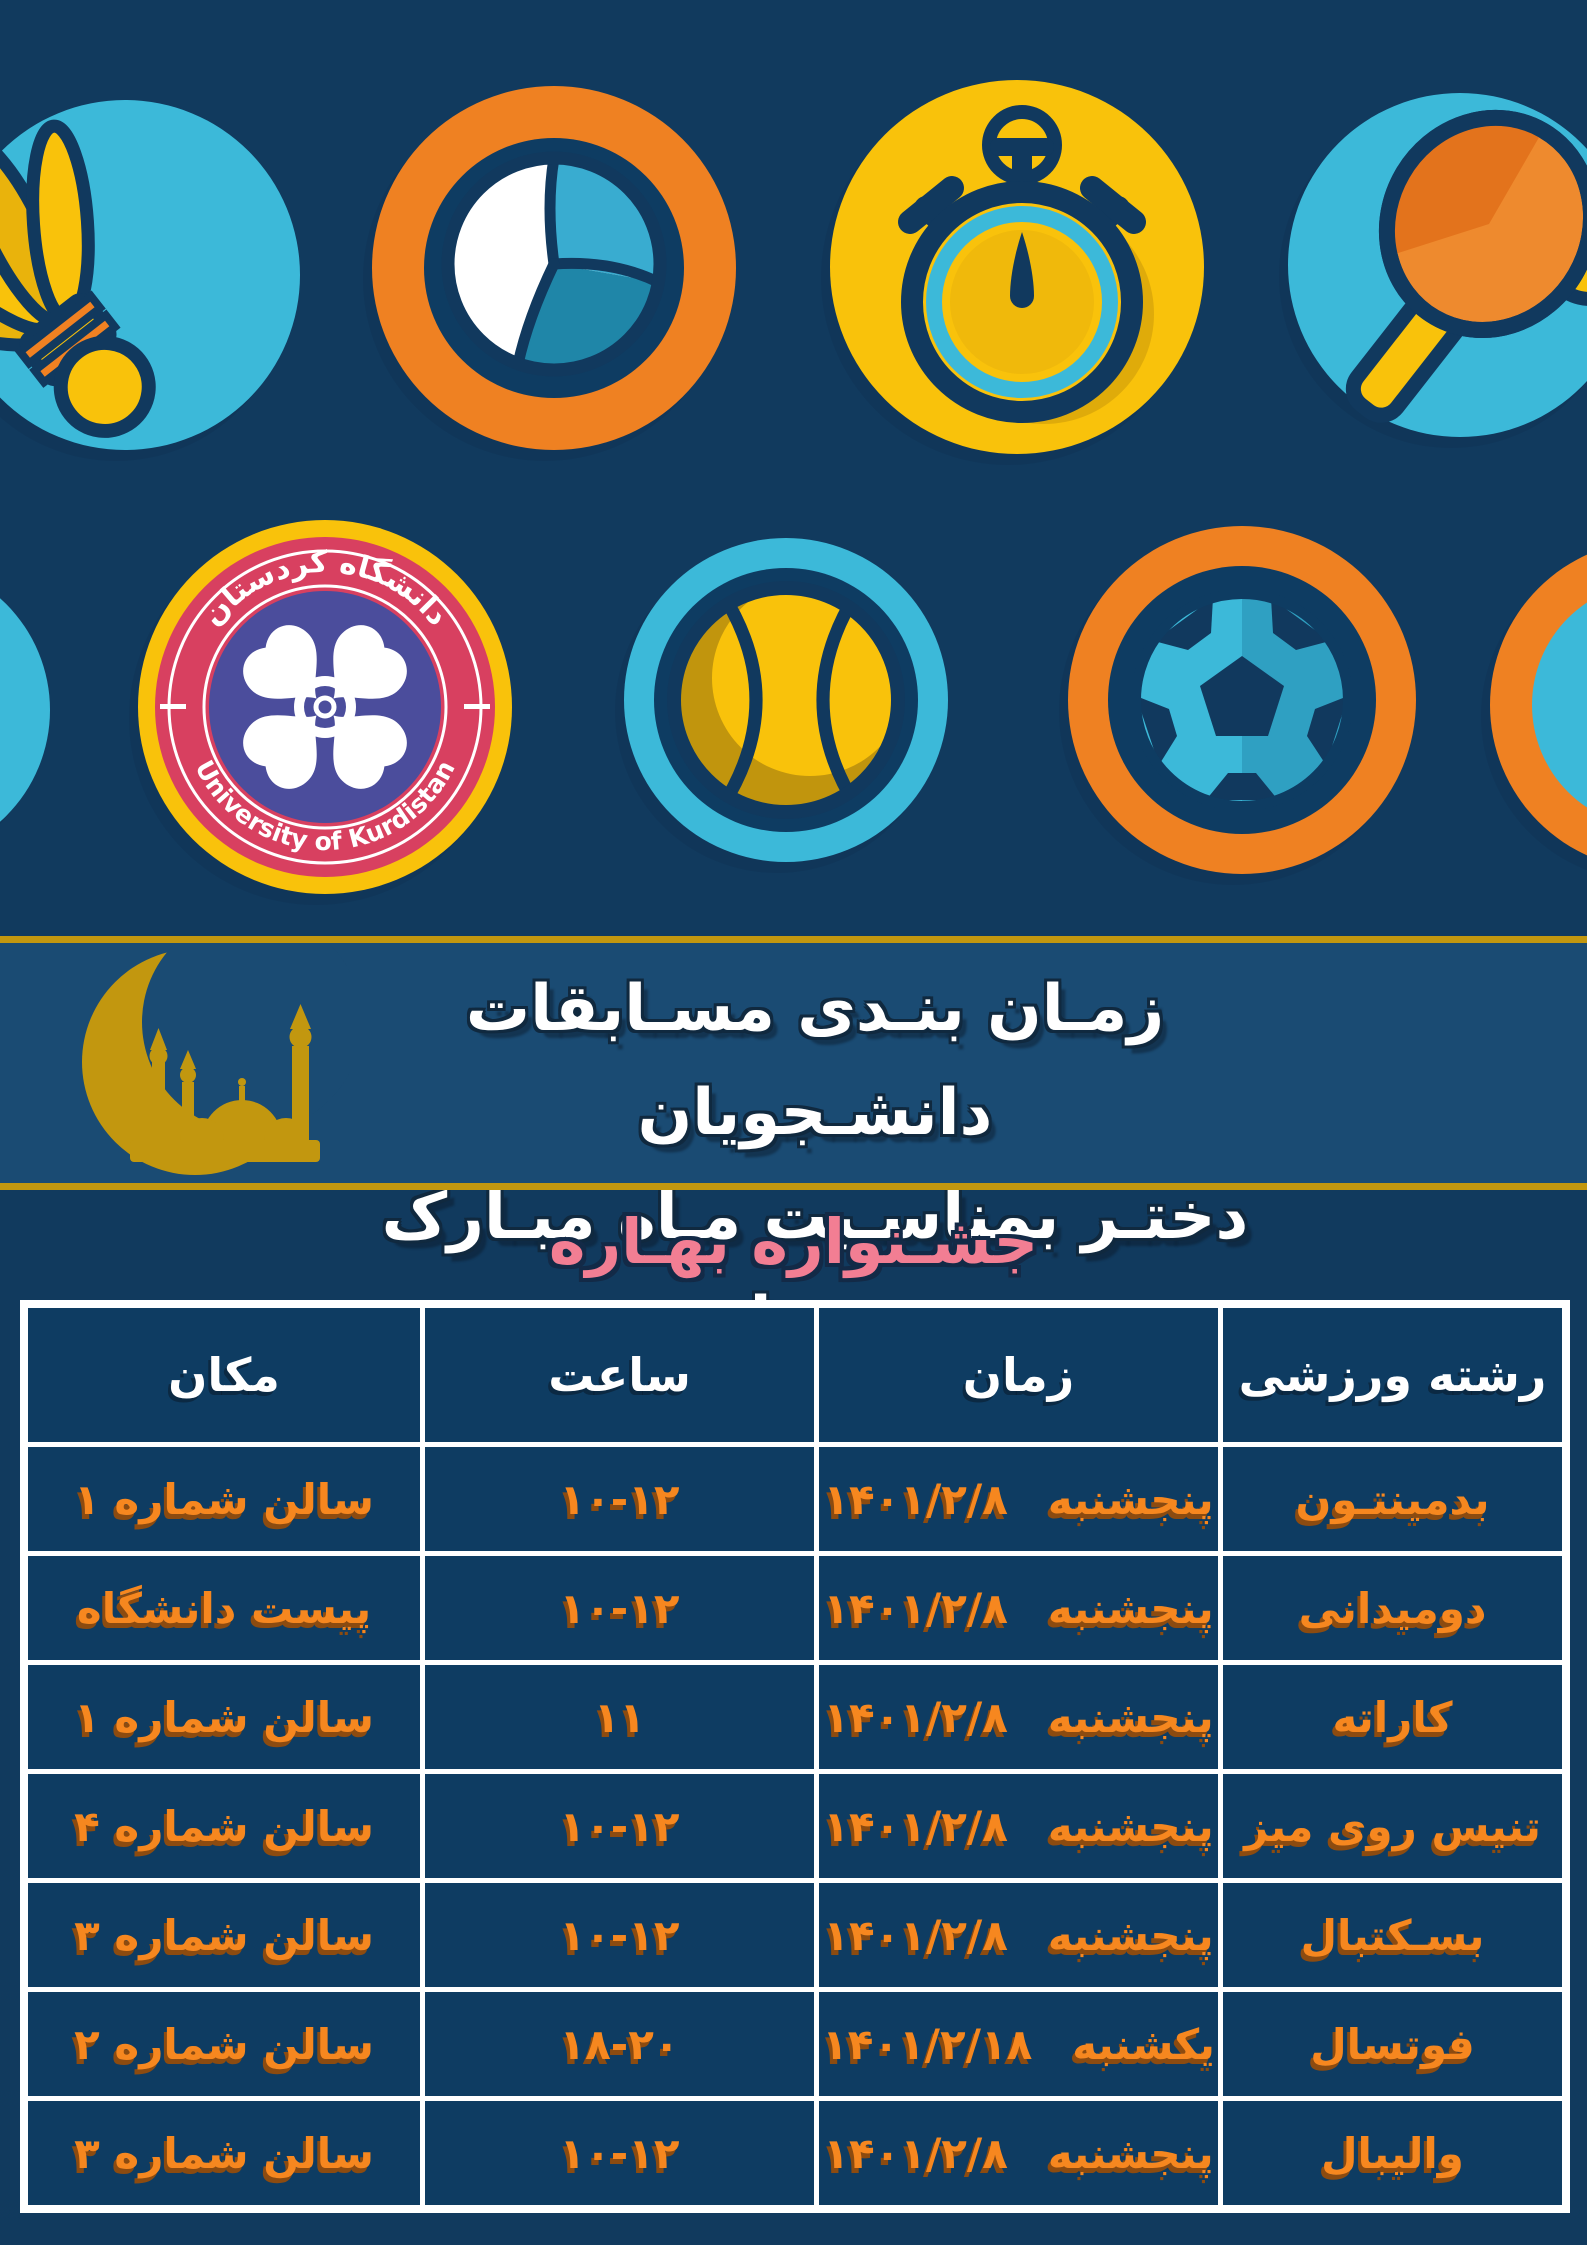  Describe the element at coordinates (1392, 1826) in the screenshot. I see `cell-sport: تنیس روی میز` at that location.